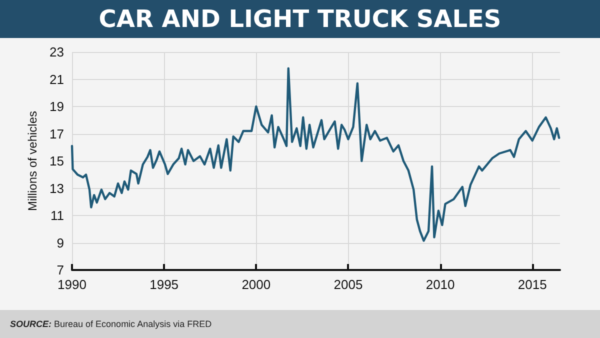  I want to click on x-tick-label: 2015, so click(532, 284).